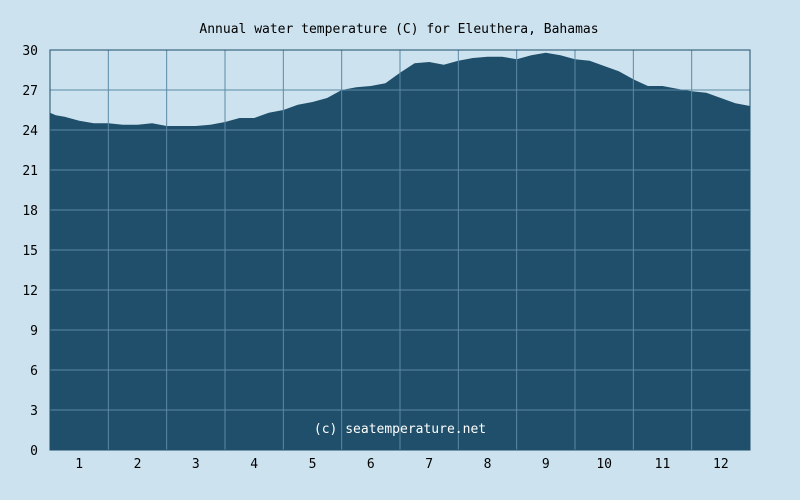  I want to click on x-axis-ticks: 1 2 3 4 5 6 7 8 9 10 11 12, so click(401, 464).